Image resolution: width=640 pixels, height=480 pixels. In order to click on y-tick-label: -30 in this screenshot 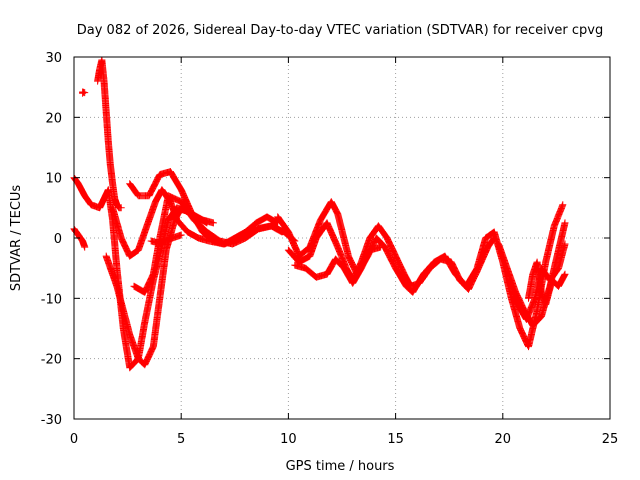, I will do `click(51, 420)`.